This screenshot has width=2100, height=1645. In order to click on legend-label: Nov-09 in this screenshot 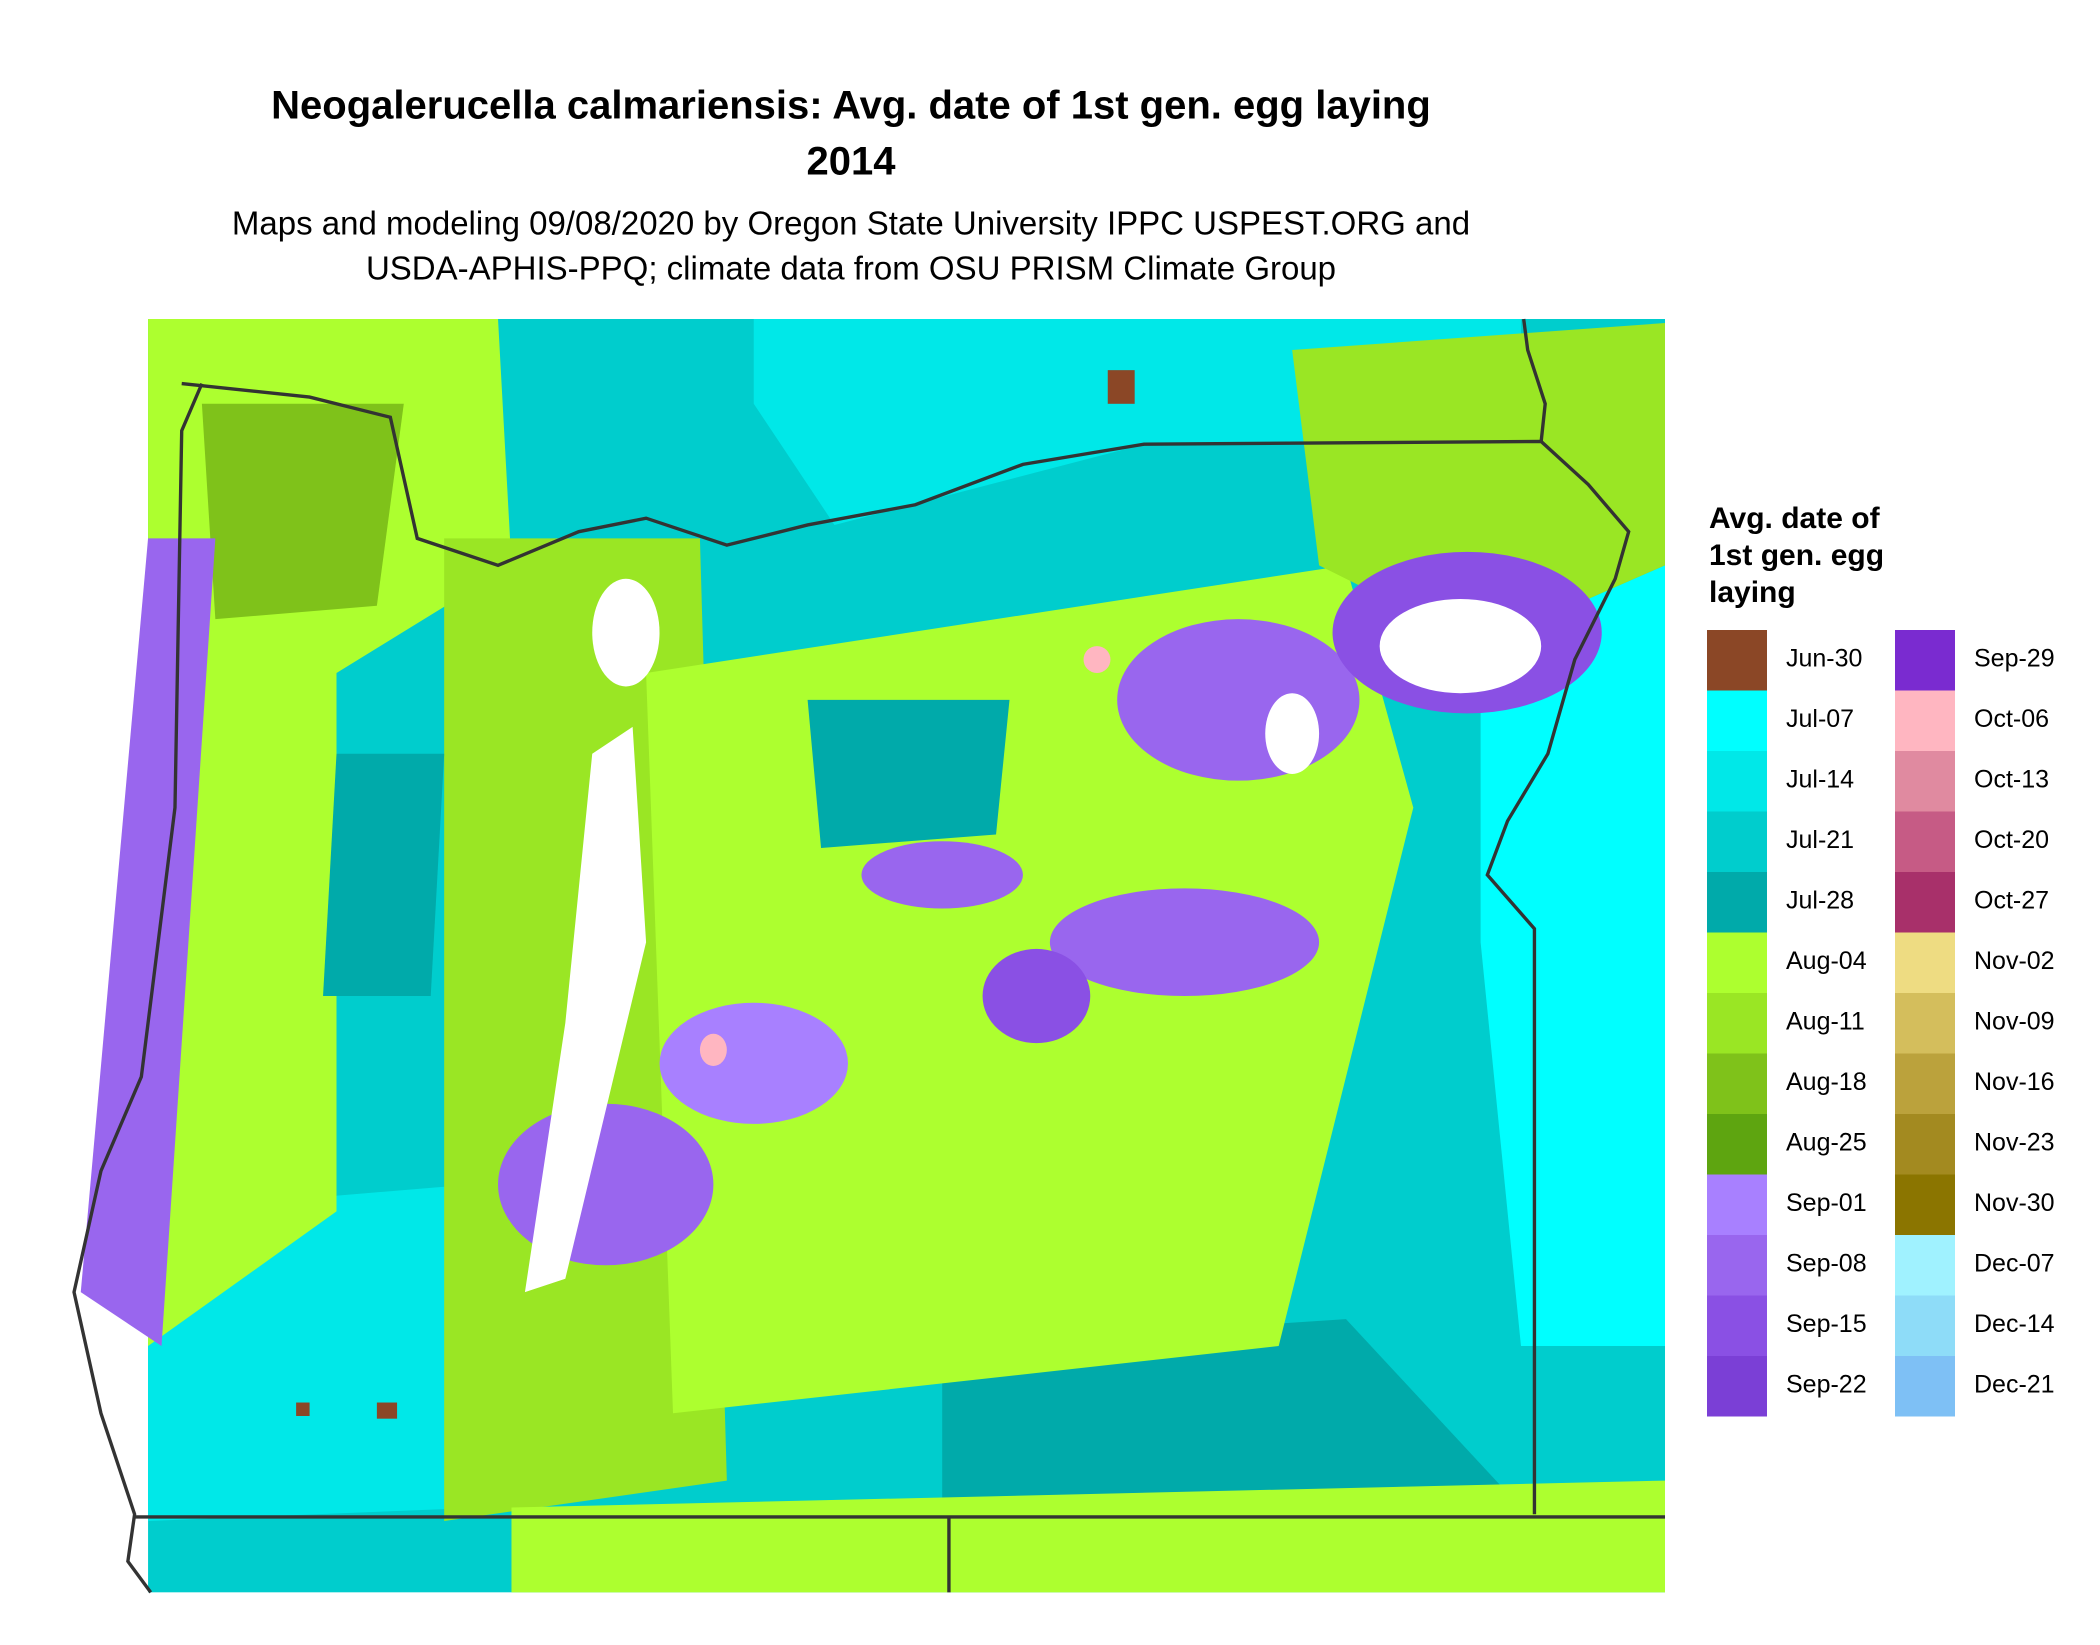, I will do `click(2014, 1022)`.